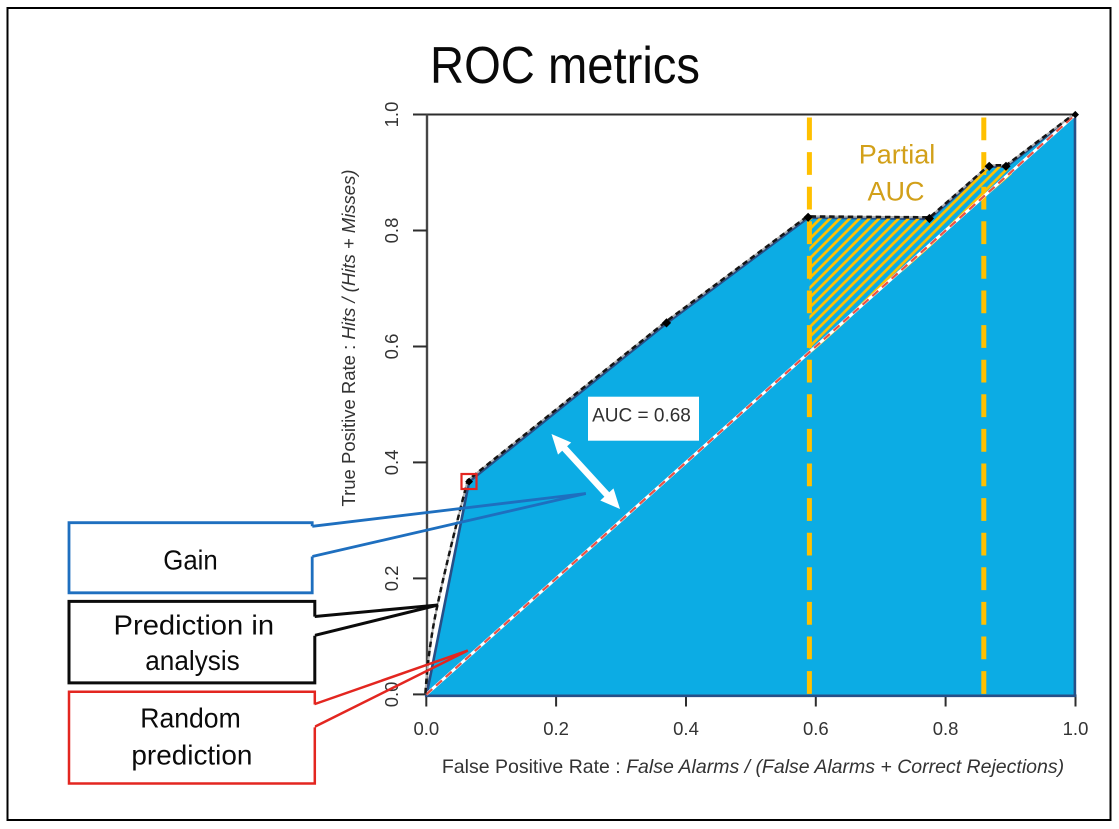  What do you see at coordinates (191, 754) in the screenshot?
I see `svg-text: prediction` at bounding box center [191, 754].